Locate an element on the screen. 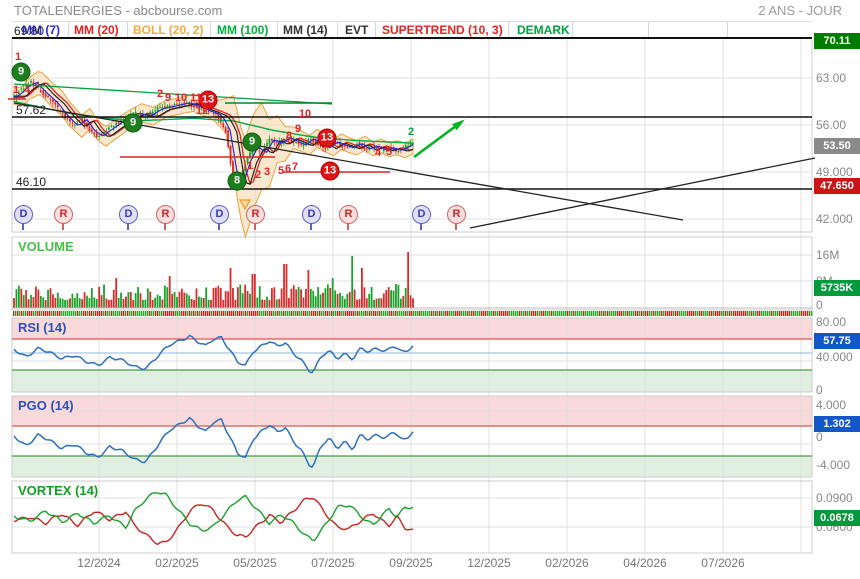  demark-count-red: 6 is located at coordinates (288, 169).